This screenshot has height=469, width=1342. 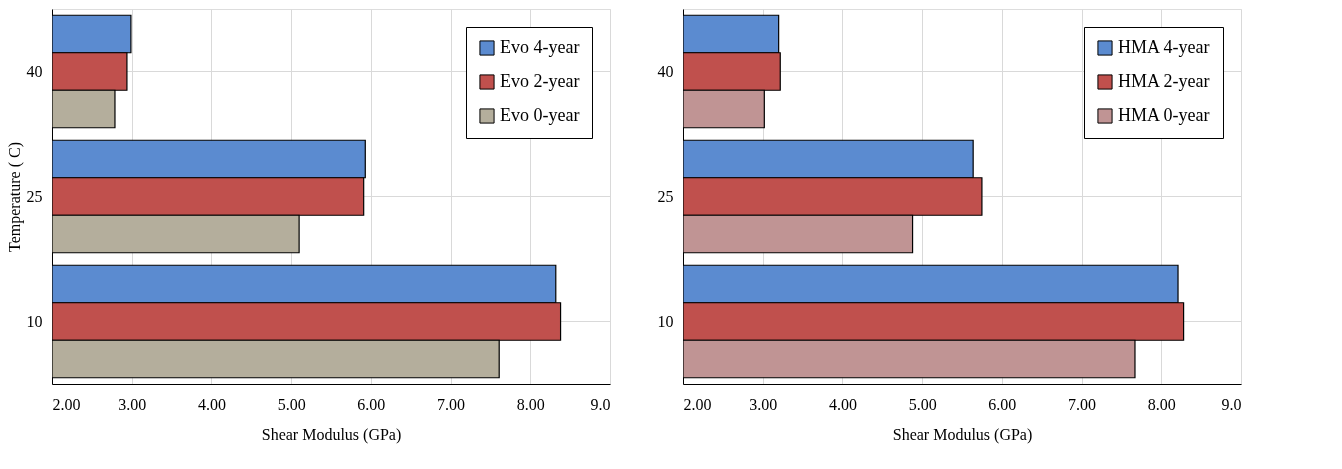 What do you see at coordinates (540, 47) in the screenshot?
I see `legend-label: Evo 4-year` at bounding box center [540, 47].